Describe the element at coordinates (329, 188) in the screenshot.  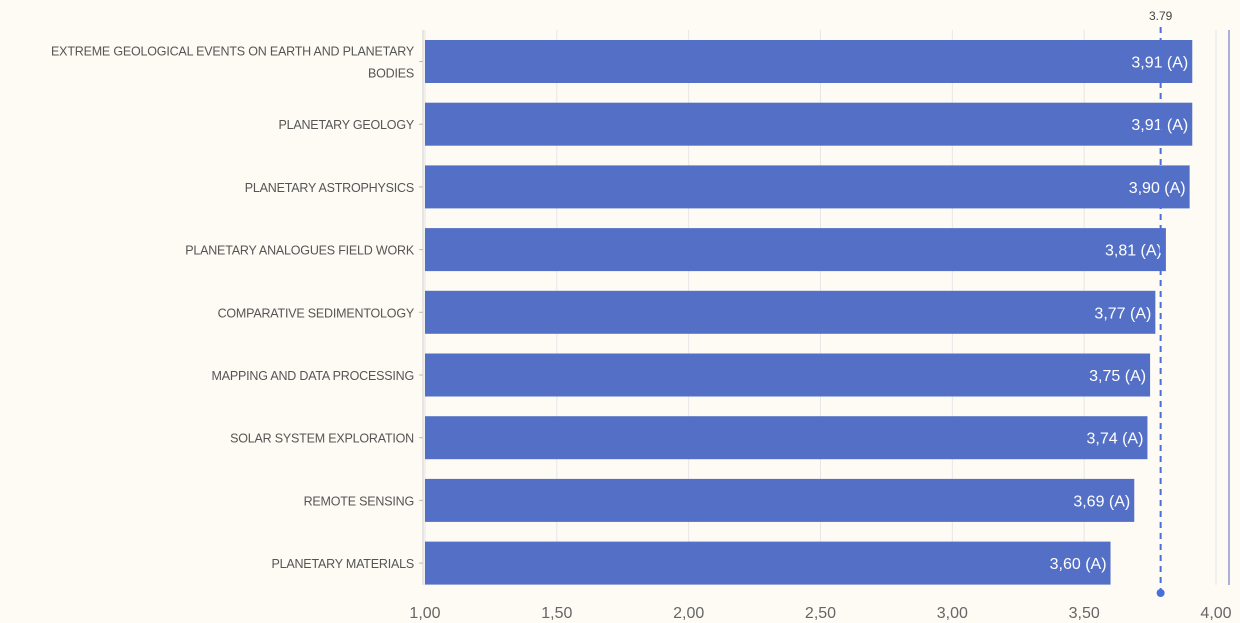
I see `category-label: PLANETARY ASTROPHYSICS` at that location.